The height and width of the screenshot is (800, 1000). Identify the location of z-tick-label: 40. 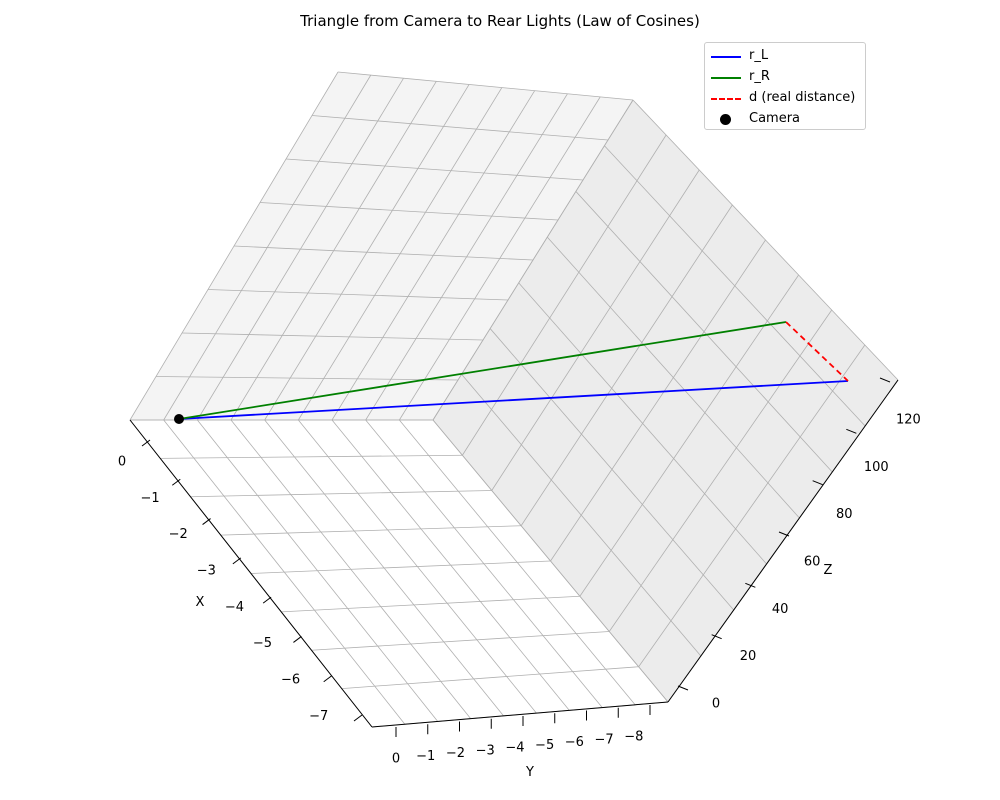
(780, 609).